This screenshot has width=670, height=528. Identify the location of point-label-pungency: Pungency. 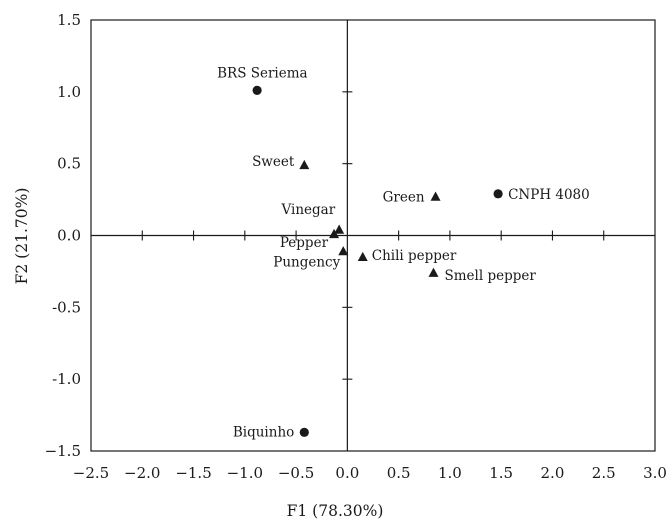
(306, 262).